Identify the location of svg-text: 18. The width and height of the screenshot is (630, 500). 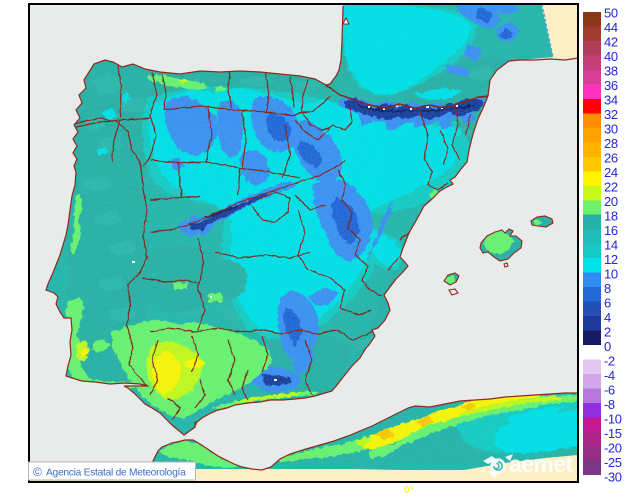
(611, 216).